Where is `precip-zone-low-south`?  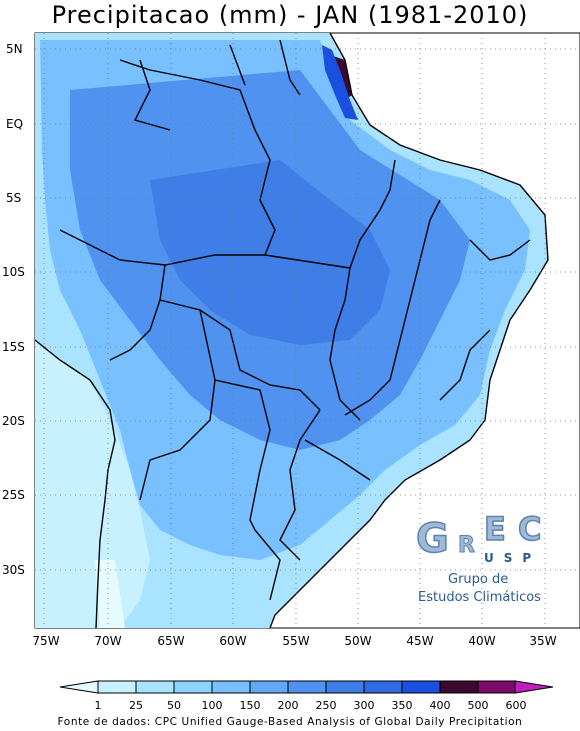
precip-zone-low-south is located at coordinates (92, 484).